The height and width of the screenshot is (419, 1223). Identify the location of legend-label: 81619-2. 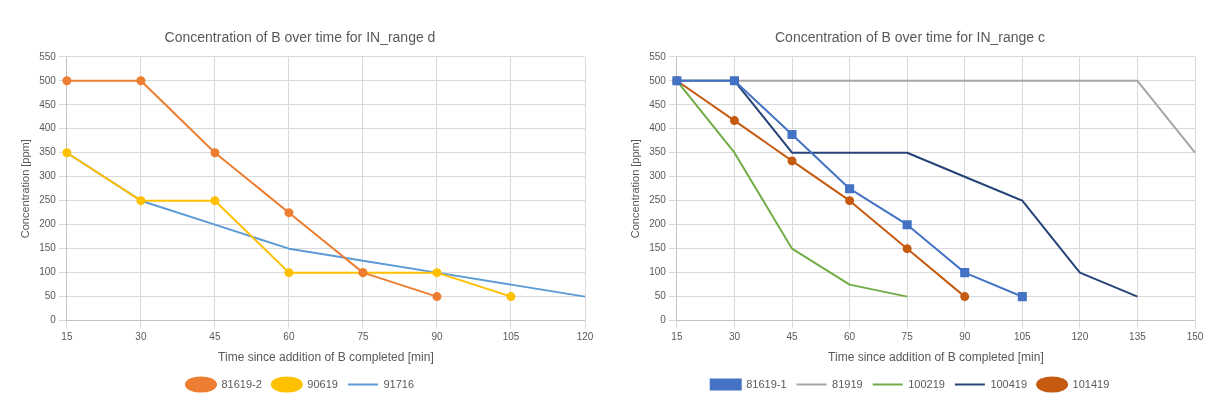
(241, 383).